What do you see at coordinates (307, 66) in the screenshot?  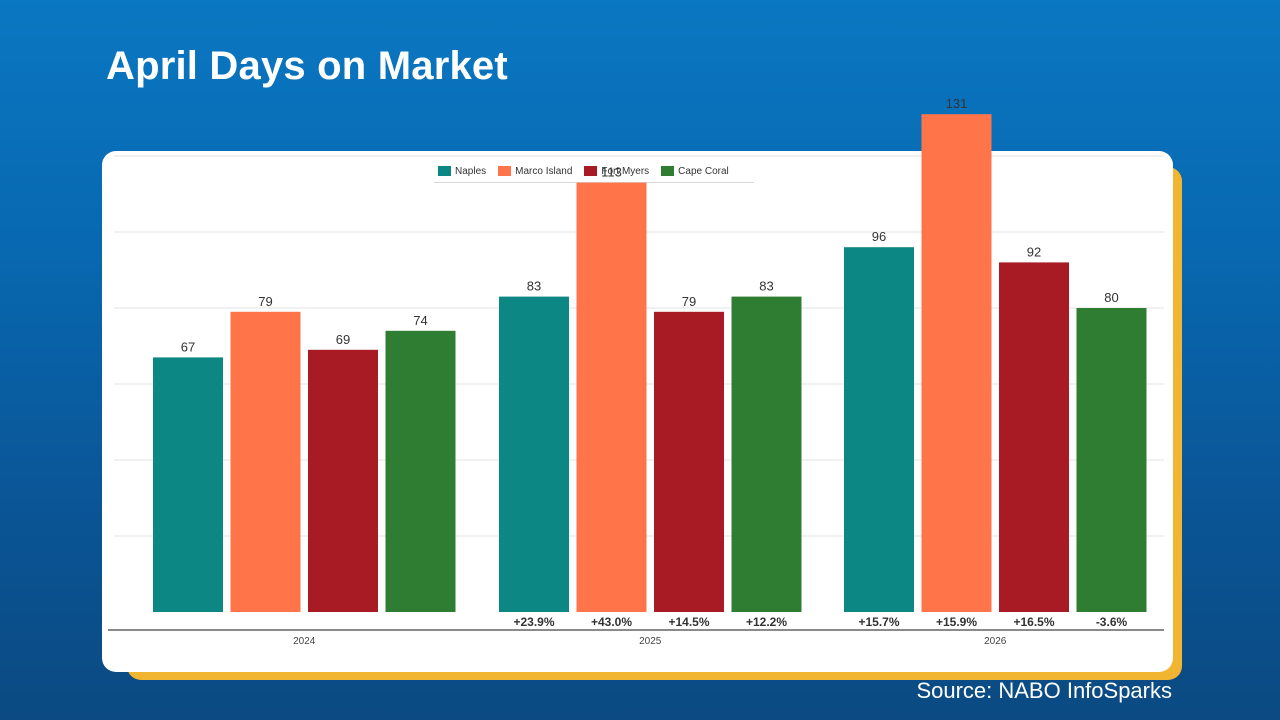 I see `slide-title: April Days on Market` at bounding box center [307, 66].